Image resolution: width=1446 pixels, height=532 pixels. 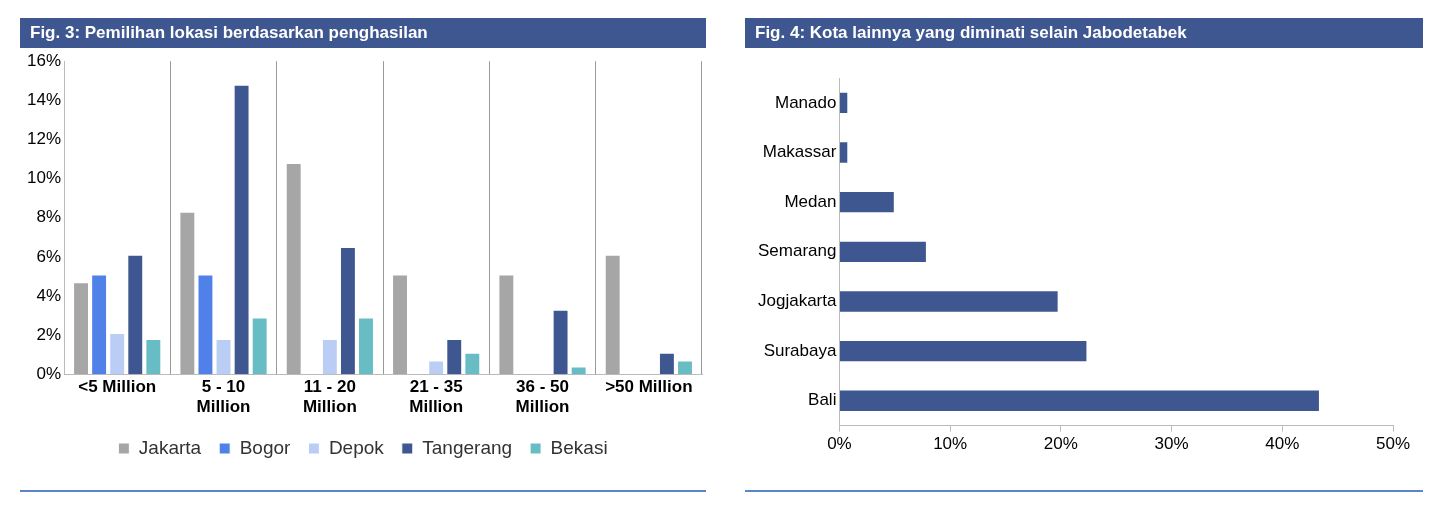 What do you see at coordinates (436, 397) in the screenshot?
I see `x-tick-label: 21 - 35 Million` at bounding box center [436, 397].